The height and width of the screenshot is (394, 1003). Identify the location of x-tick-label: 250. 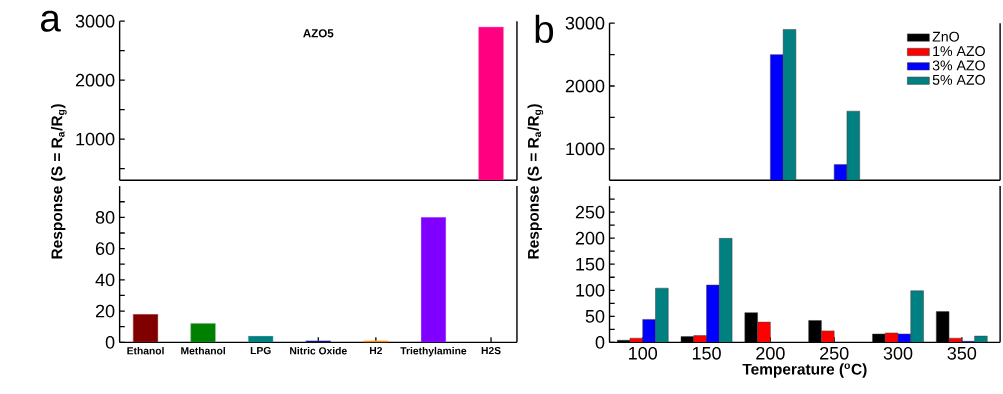
(834, 353).